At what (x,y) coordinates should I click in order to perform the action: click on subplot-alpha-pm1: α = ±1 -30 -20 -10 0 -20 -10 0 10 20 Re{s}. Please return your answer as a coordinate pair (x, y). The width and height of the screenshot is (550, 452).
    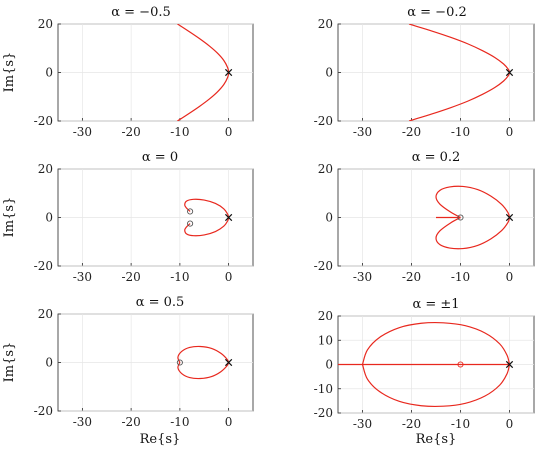
    Looking at the image, I should click on (424, 372).